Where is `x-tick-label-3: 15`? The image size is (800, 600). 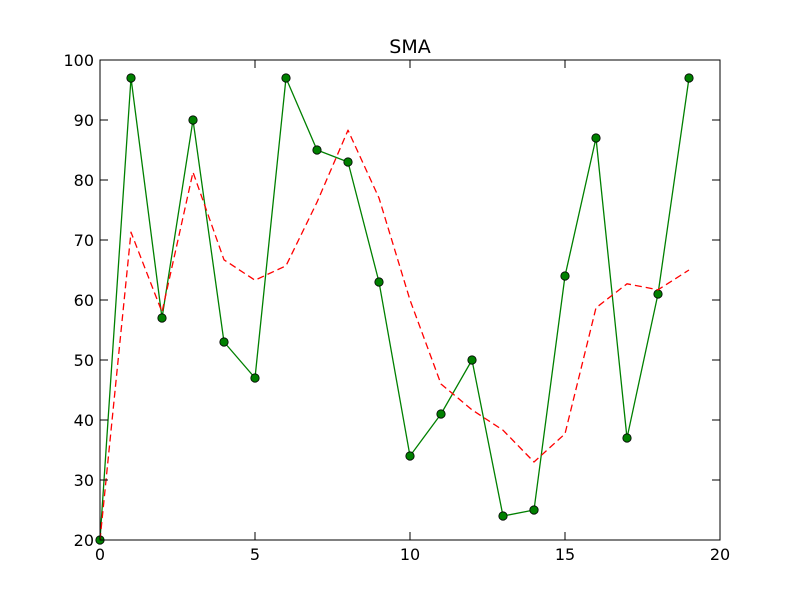
x-tick-label-3: 15 is located at coordinates (565, 554).